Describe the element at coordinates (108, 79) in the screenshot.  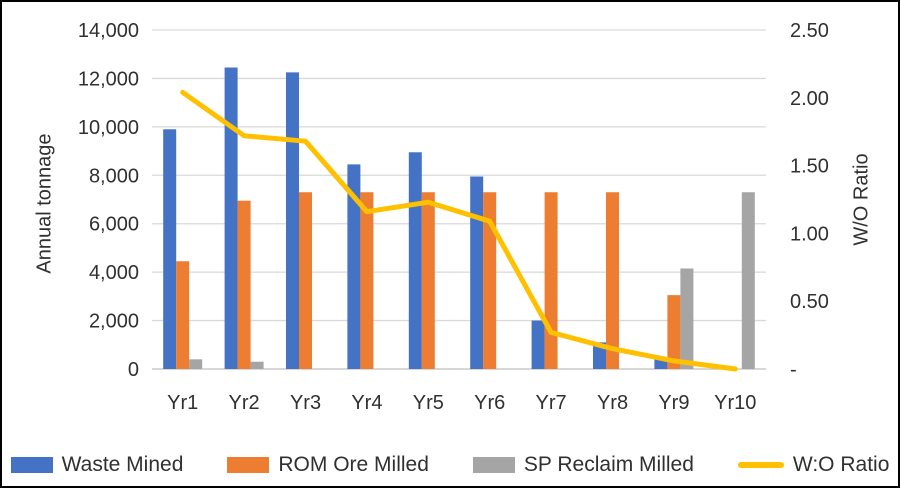
I see `left-axis-tick: 12,000` at that location.